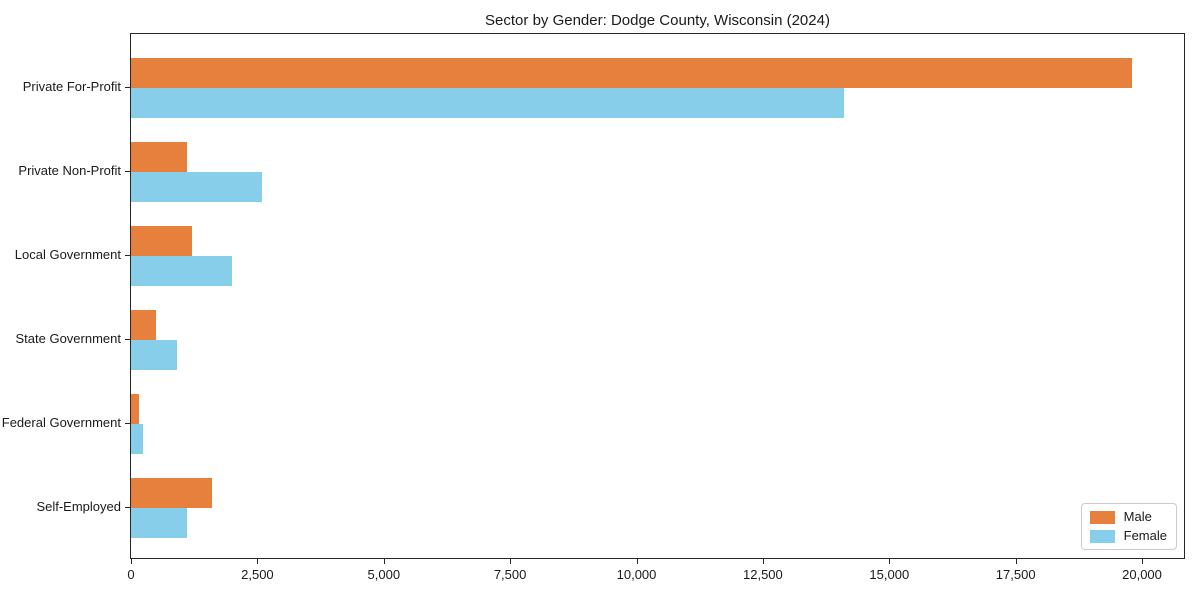 The width and height of the screenshot is (1200, 600). Describe the element at coordinates (257, 574) in the screenshot. I see `x-tick-label-2-500: 2,500` at that location.